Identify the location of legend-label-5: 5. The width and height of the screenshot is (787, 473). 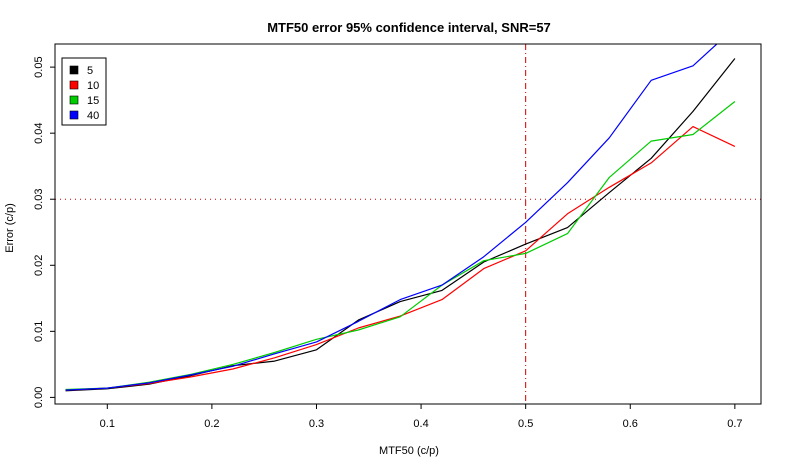
(90, 71).